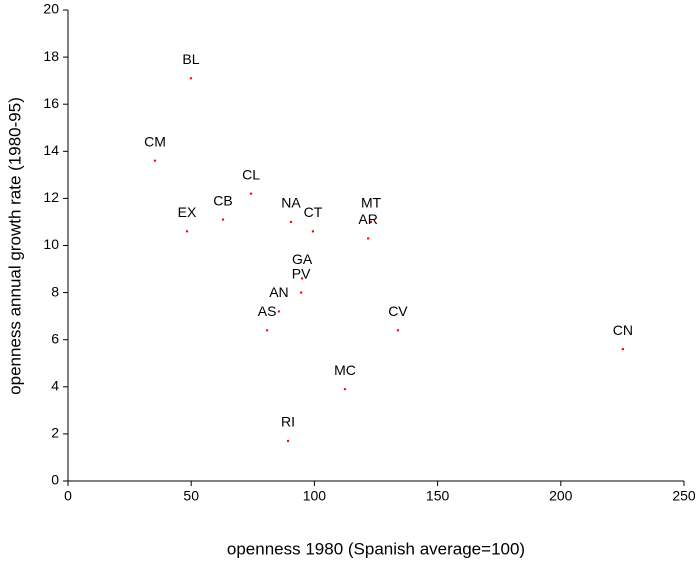 This screenshot has width=700, height=568. Describe the element at coordinates (561, 496) in the screenshot. I see `x-tick-label: 200` at that location.